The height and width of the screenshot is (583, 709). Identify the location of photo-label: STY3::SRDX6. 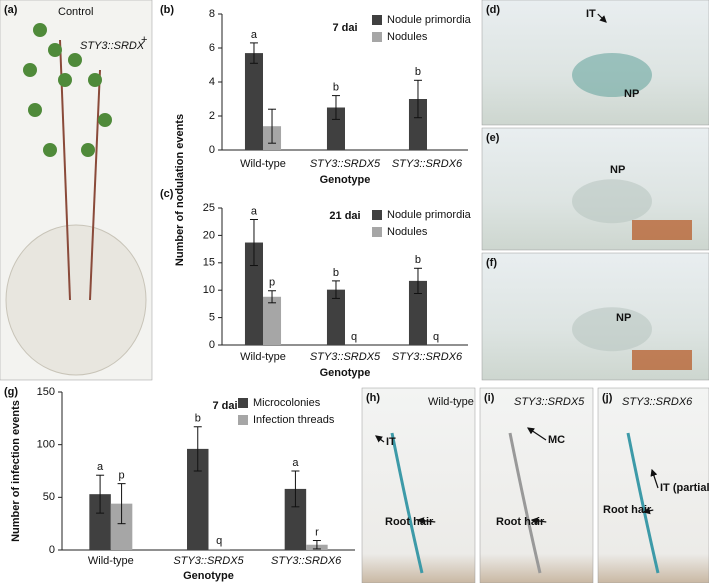
(657, 402).